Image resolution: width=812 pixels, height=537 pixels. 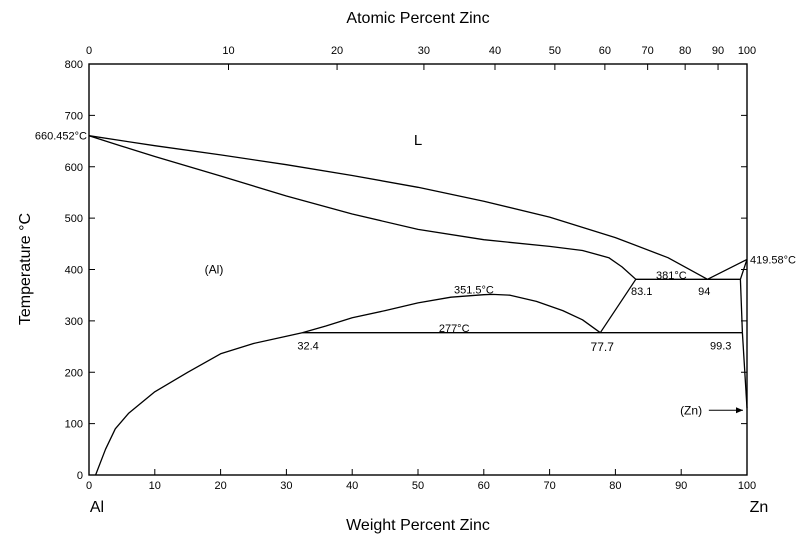 What do you see at coordinates (741, 306) in the screenshot?
I see `phase-boundary-zn-solvus-upper` at bounding box center [741, 306].